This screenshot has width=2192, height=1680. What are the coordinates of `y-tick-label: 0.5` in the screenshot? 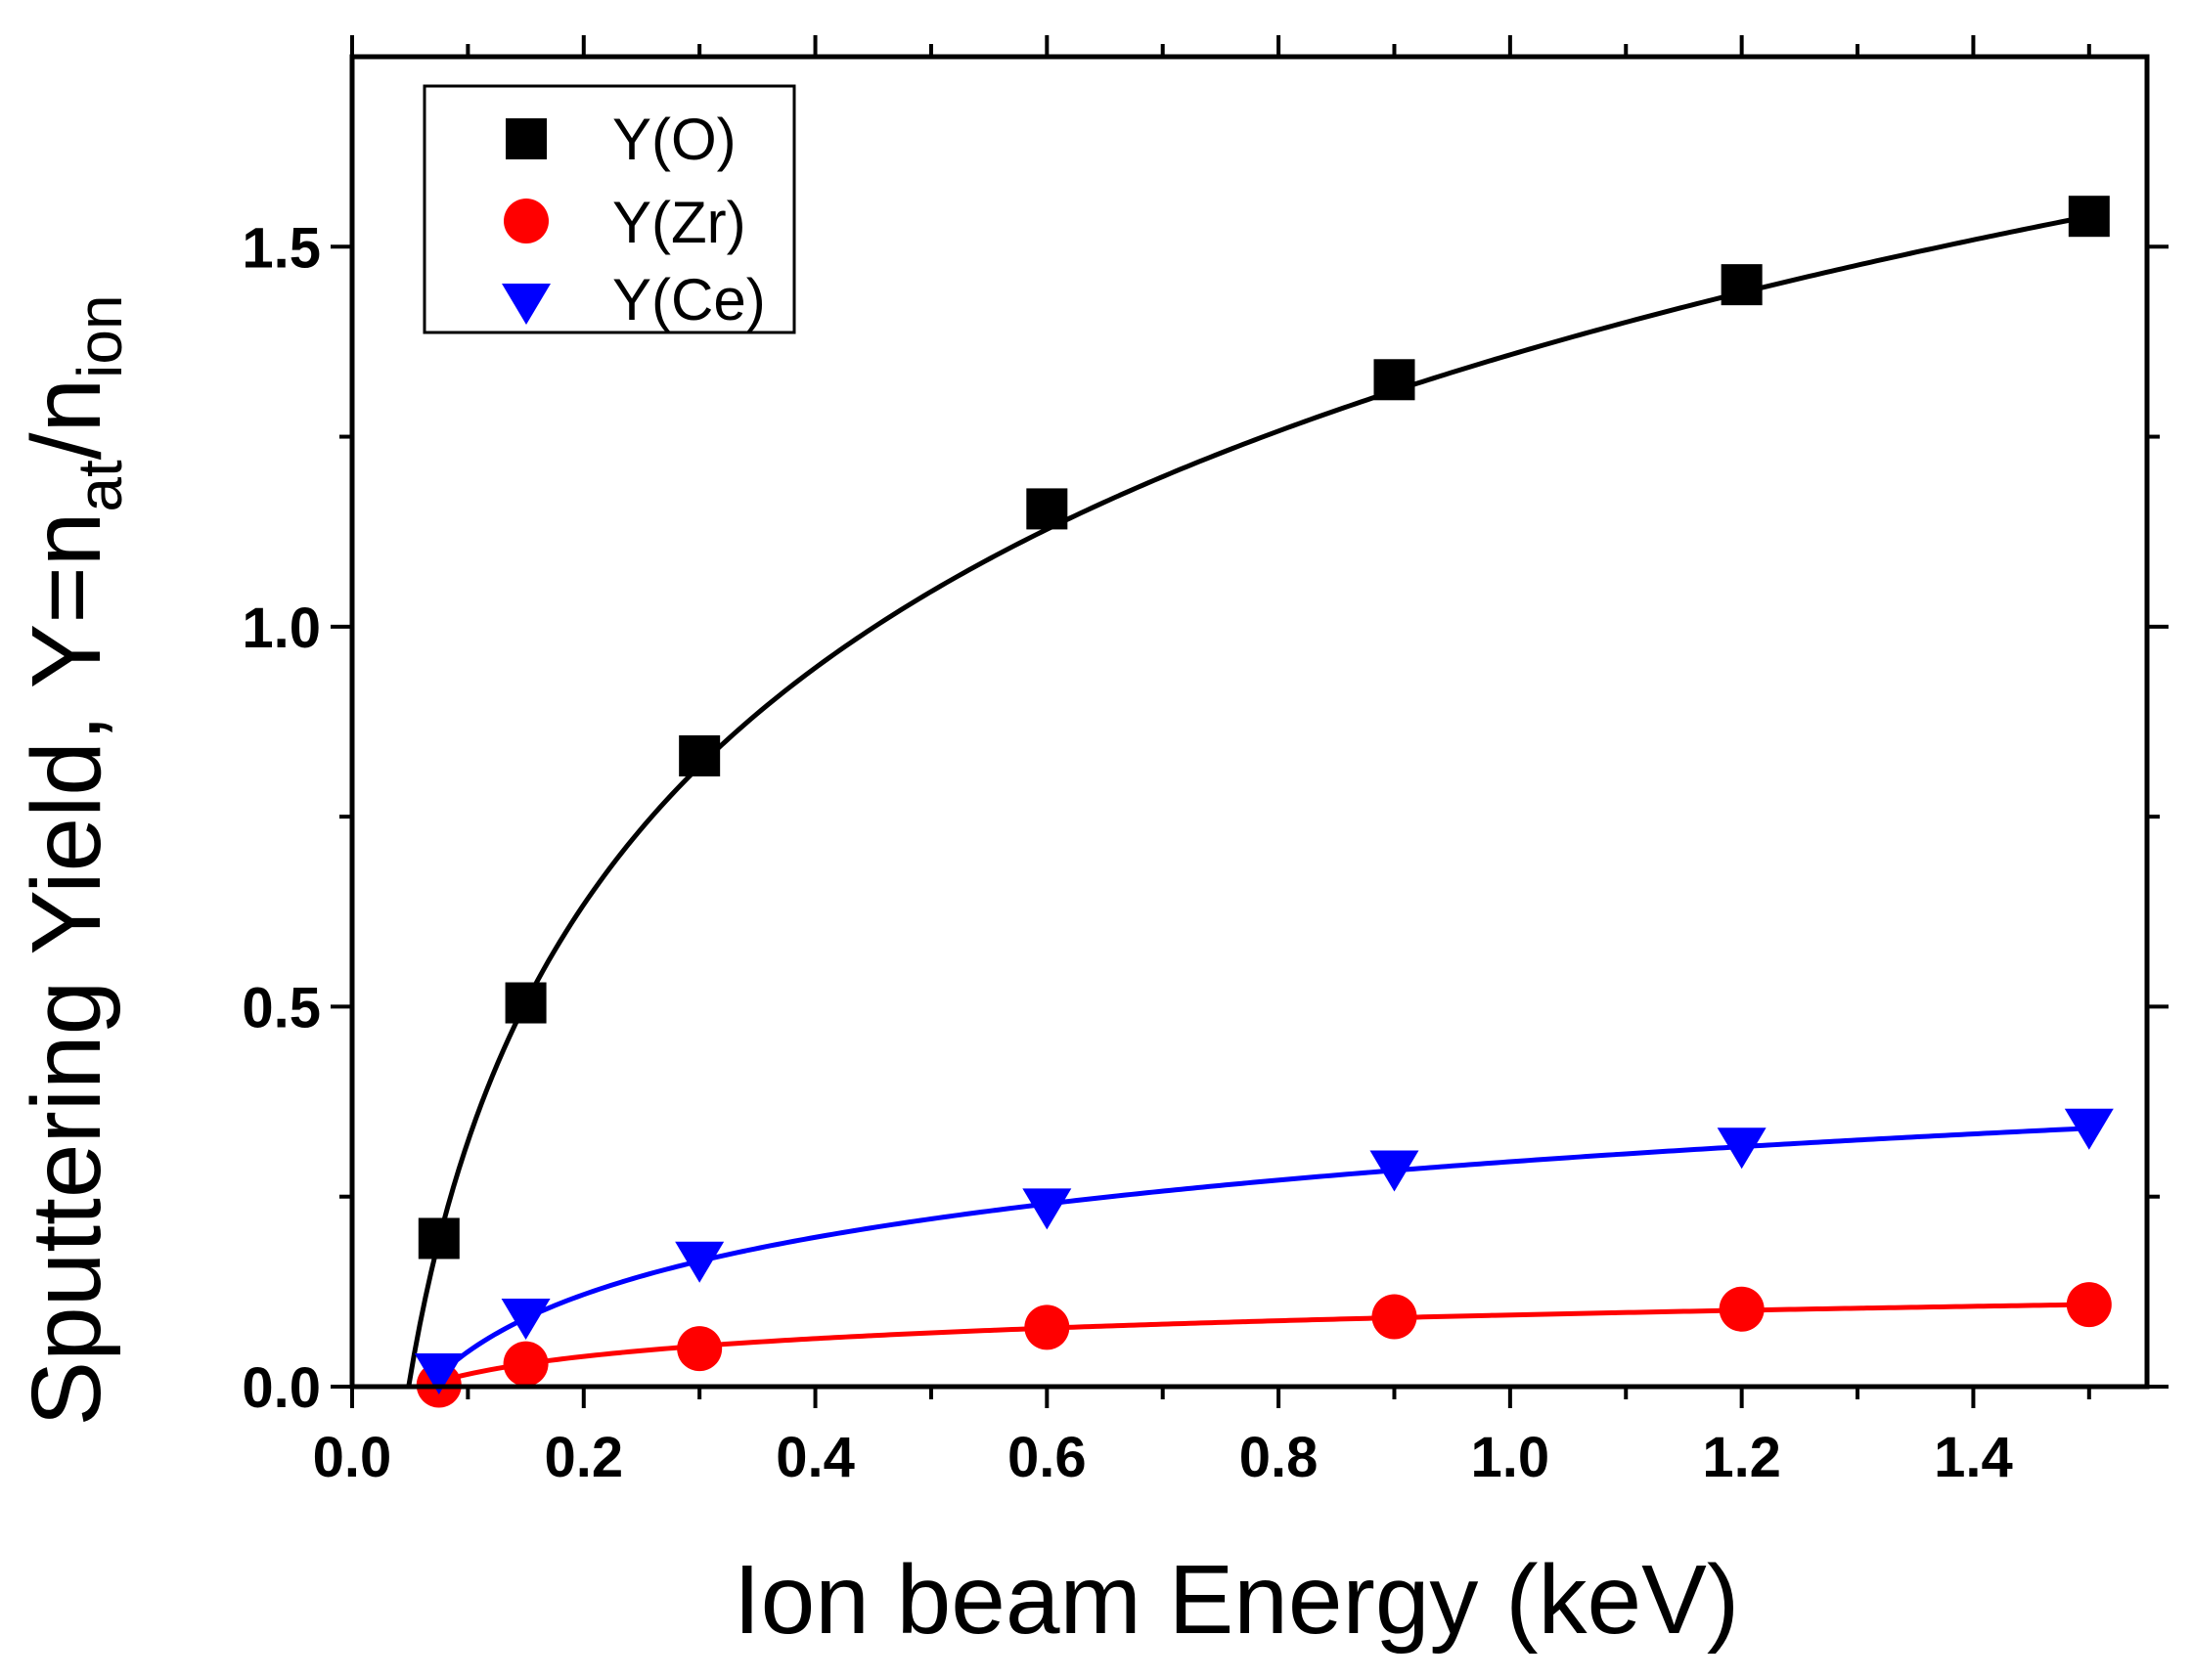 It's located at (281, 1007).